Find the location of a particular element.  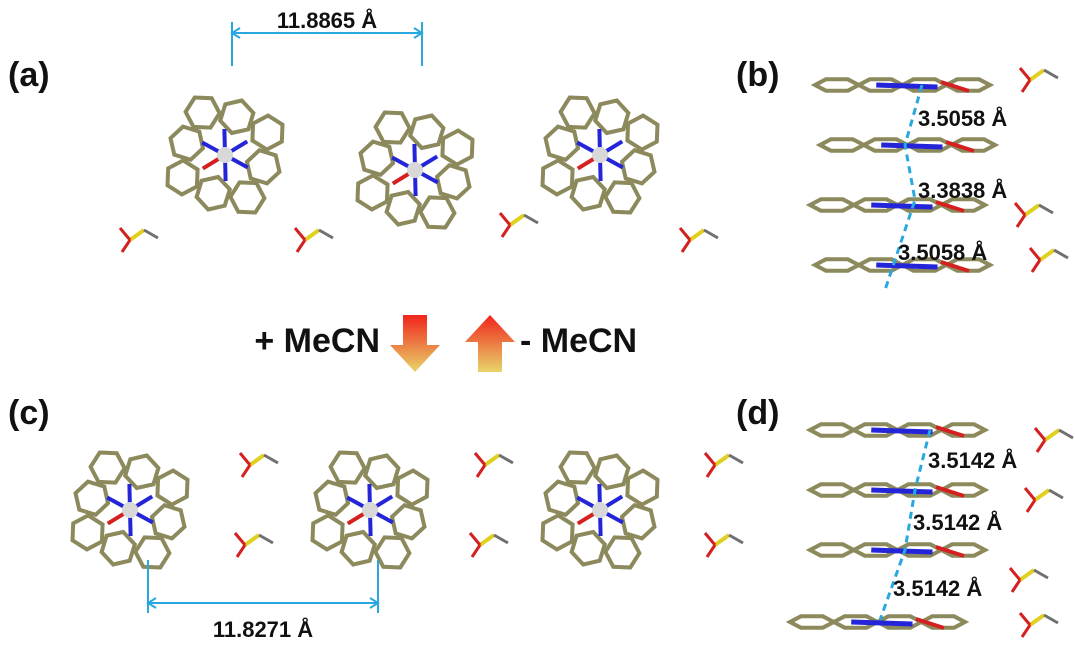

panel-label: (a) is located at coordinates (29, 75).